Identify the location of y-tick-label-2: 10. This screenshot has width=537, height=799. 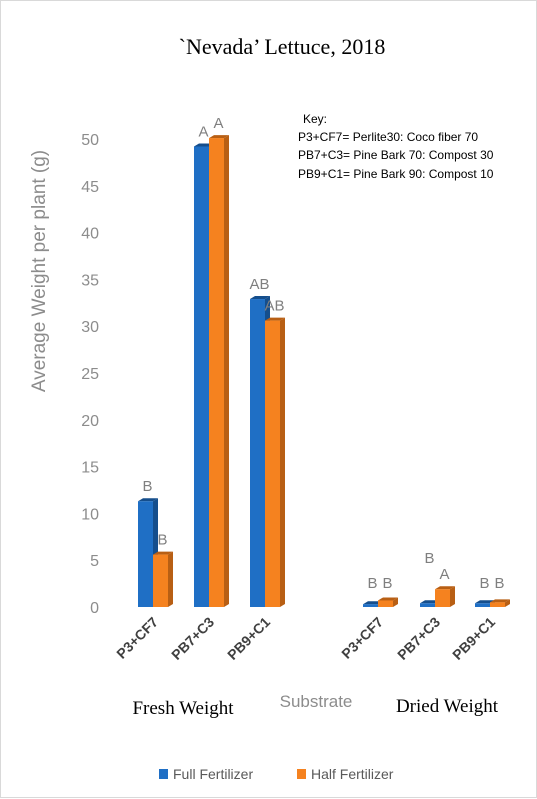
(90, 514).